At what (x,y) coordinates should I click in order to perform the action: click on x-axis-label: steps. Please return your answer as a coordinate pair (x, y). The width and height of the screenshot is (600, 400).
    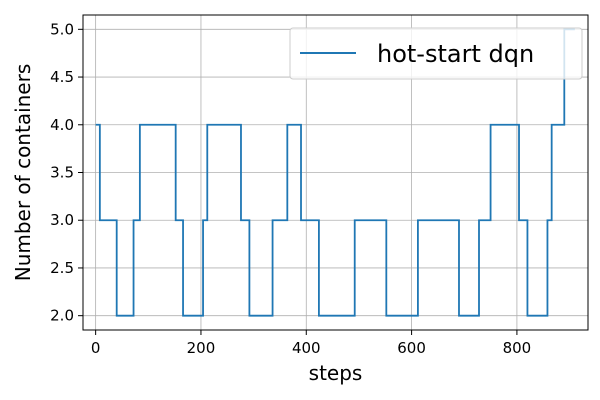
    Looking at the image, I should click on (336, 373).